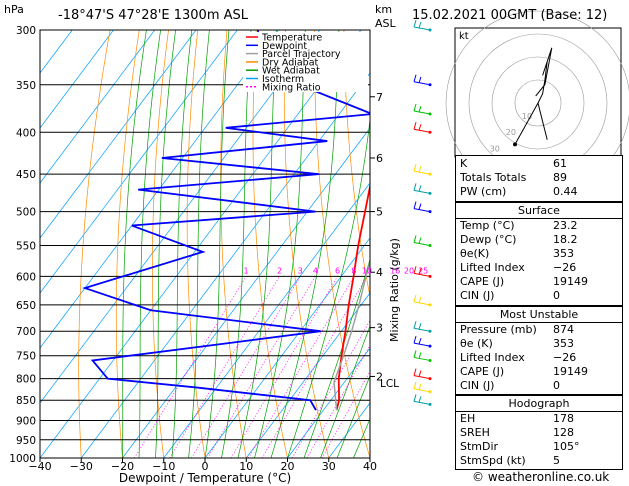 Image resolution: width=629 pixels, height=486 pixels. I want to click on index-label: Lifted Index, so click(492, 357).